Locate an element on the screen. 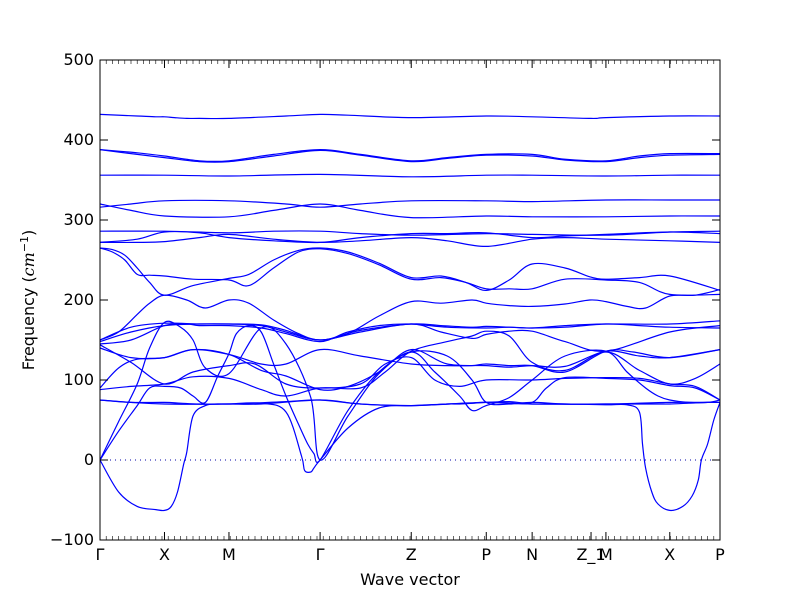 The width and height of the screenshot is (800, 600). y-axis-label-exponent: −1 is located at coordinates (24, 244).